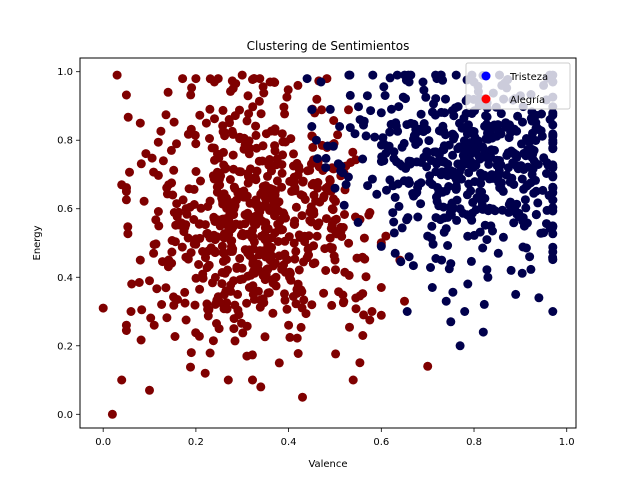 The height and width of the screenshot is (480, 640). I want to click on y-axis-label: Energy, so click(37, 242).